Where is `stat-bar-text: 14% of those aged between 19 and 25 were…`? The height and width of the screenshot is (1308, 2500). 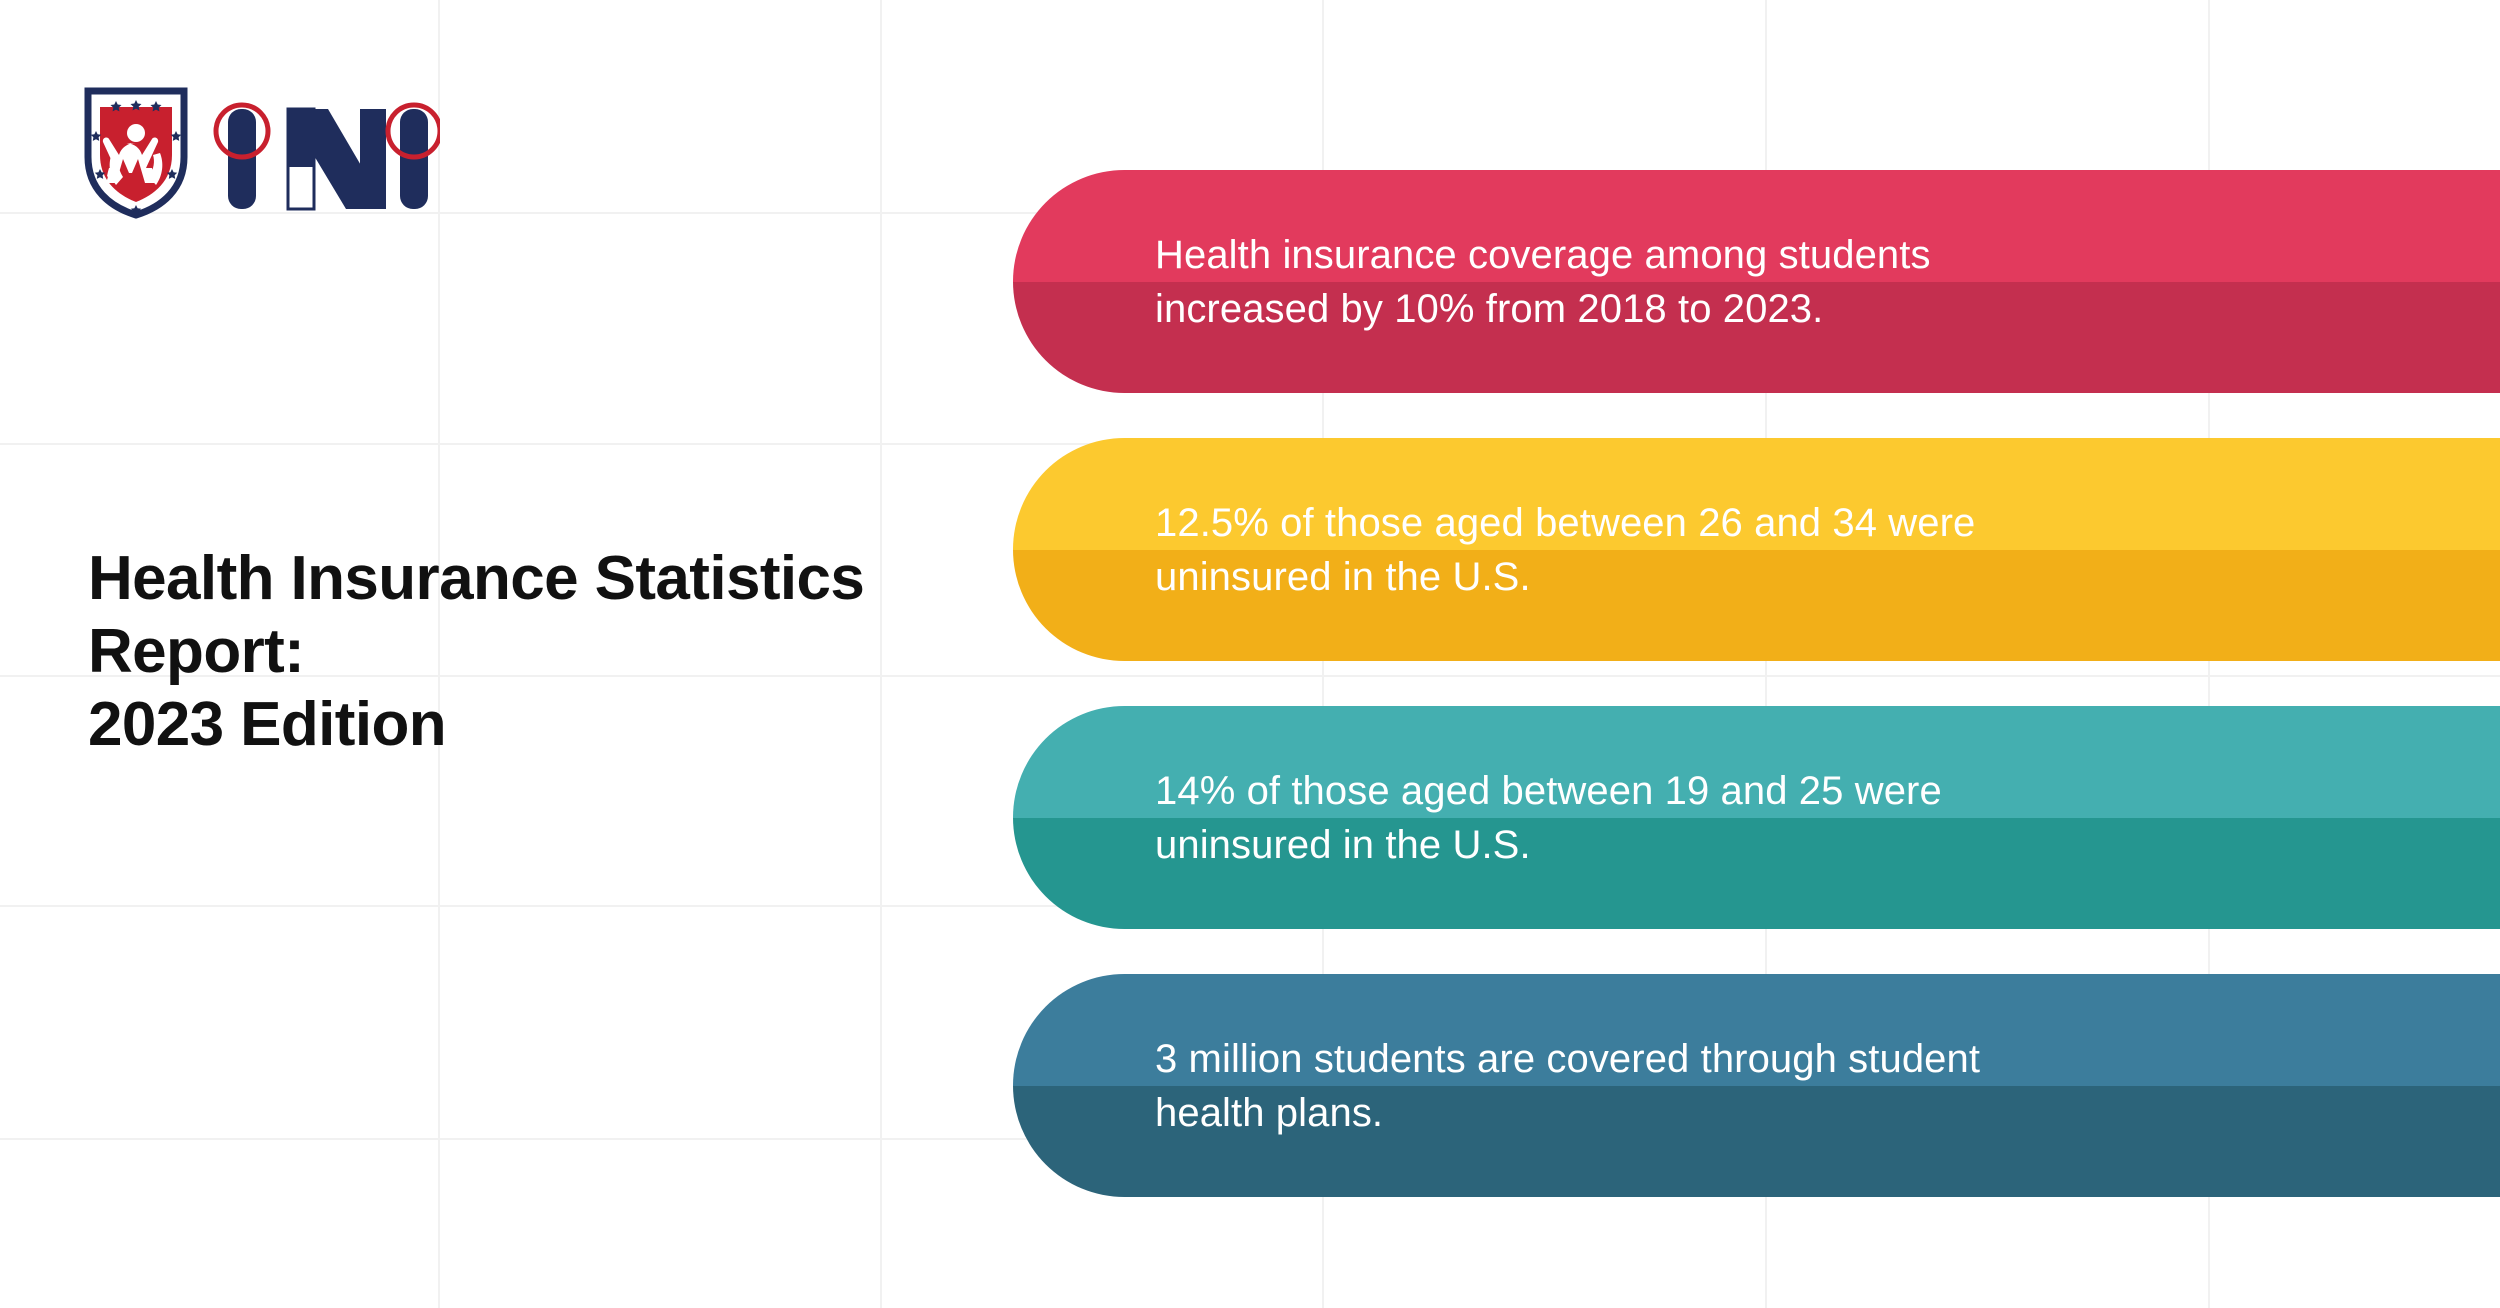 stat-bar-text: 14% of those aged between 19 and 25 were… is located at coordinates (1548, 817).